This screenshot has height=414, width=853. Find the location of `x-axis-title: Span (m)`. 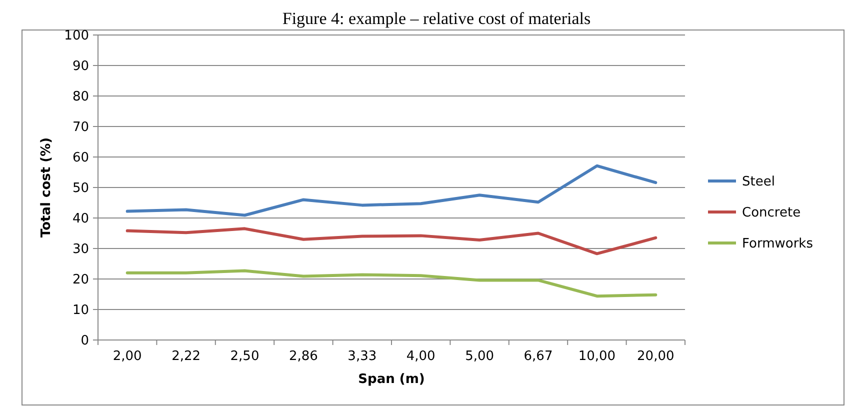

x-axis-title: Span (m) is located at coordinates (391, 379).